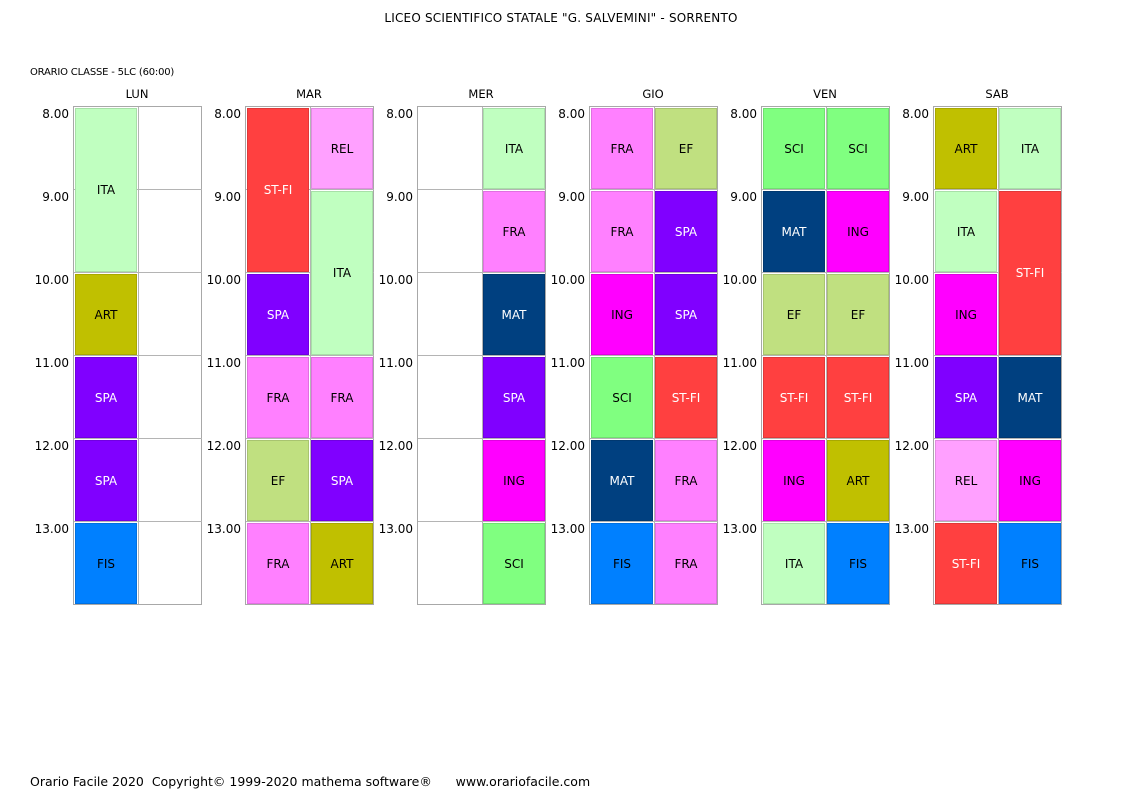  Describe the element at coordinates (997, 94) in the screenshot. I see `day-header-sab: SAB` at that location.